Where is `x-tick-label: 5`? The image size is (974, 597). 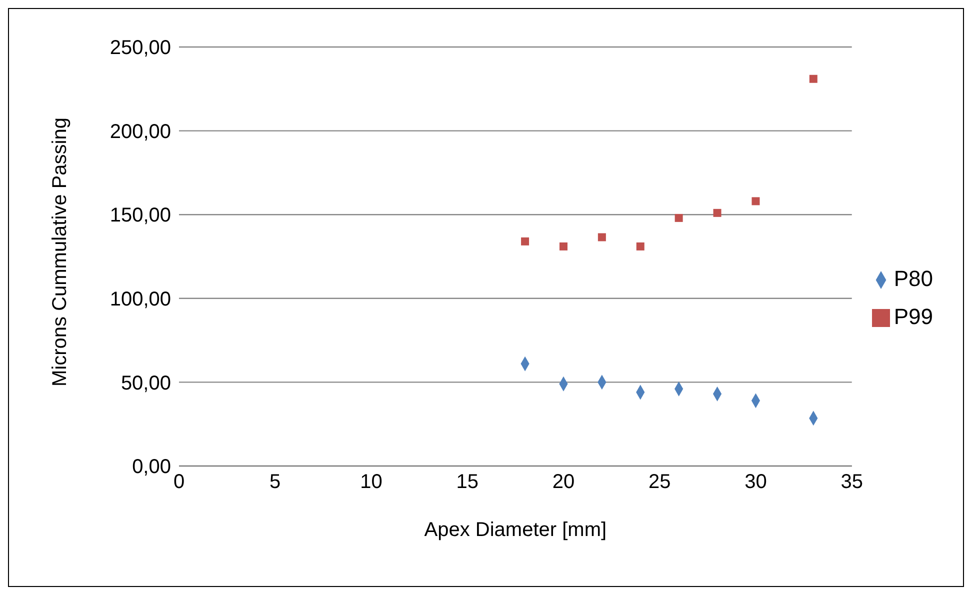
x-tick-label: 5 is located at coordinates (275, 482).